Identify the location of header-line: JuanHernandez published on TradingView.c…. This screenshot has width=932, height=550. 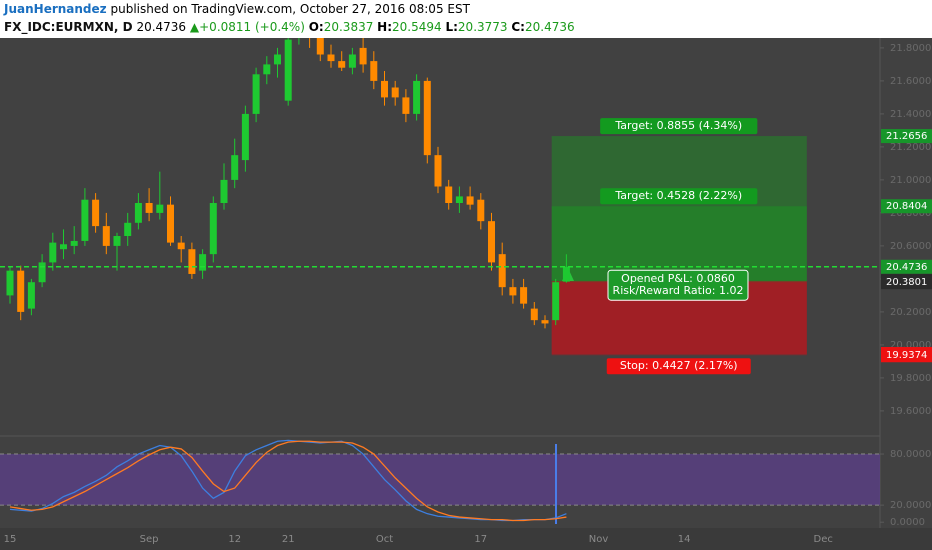
(468, 9).